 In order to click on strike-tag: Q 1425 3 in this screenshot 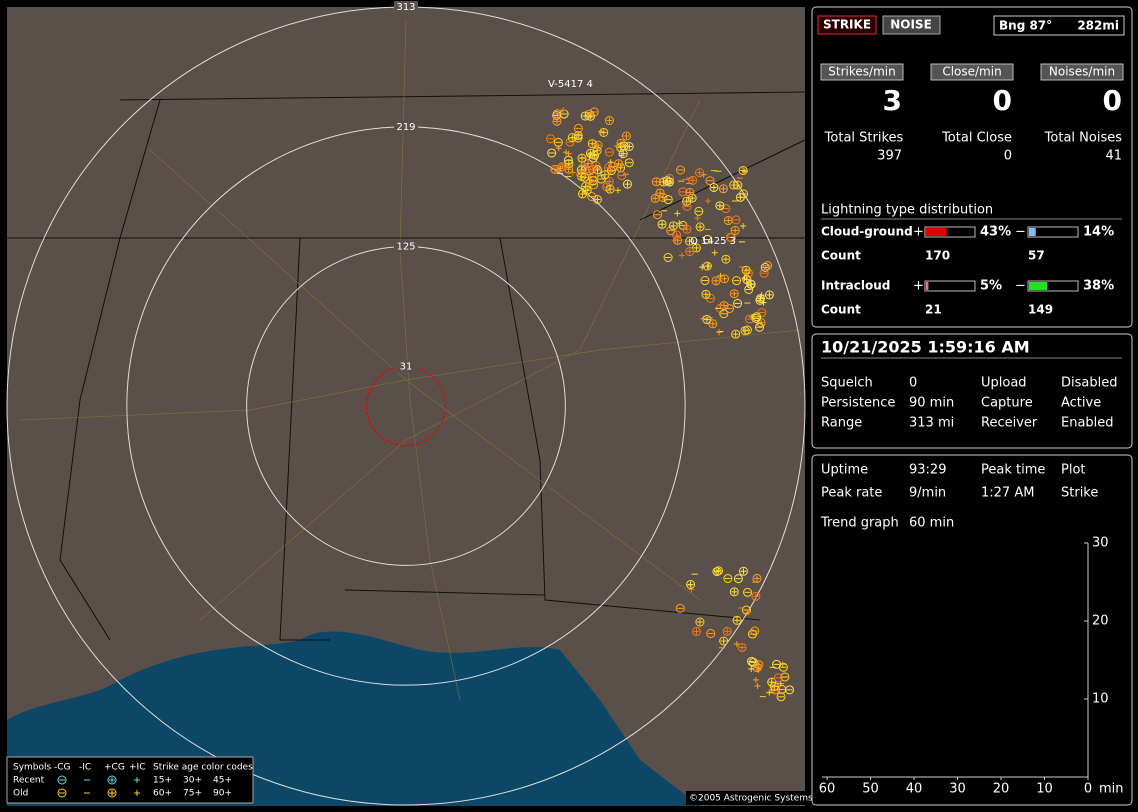, I will do `click(713, 241)`.